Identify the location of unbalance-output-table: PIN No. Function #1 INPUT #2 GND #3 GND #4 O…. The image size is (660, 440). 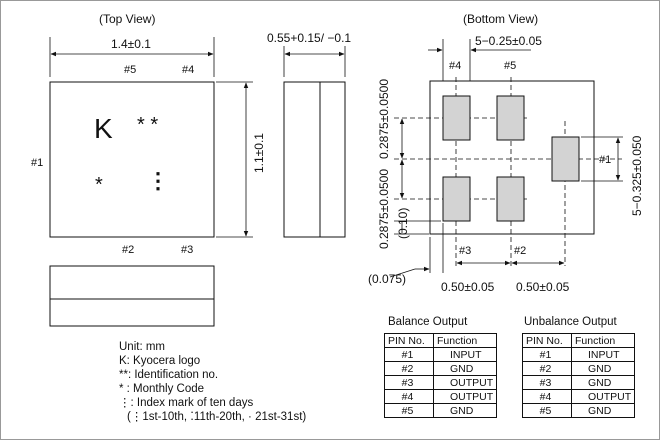
(579, 375).